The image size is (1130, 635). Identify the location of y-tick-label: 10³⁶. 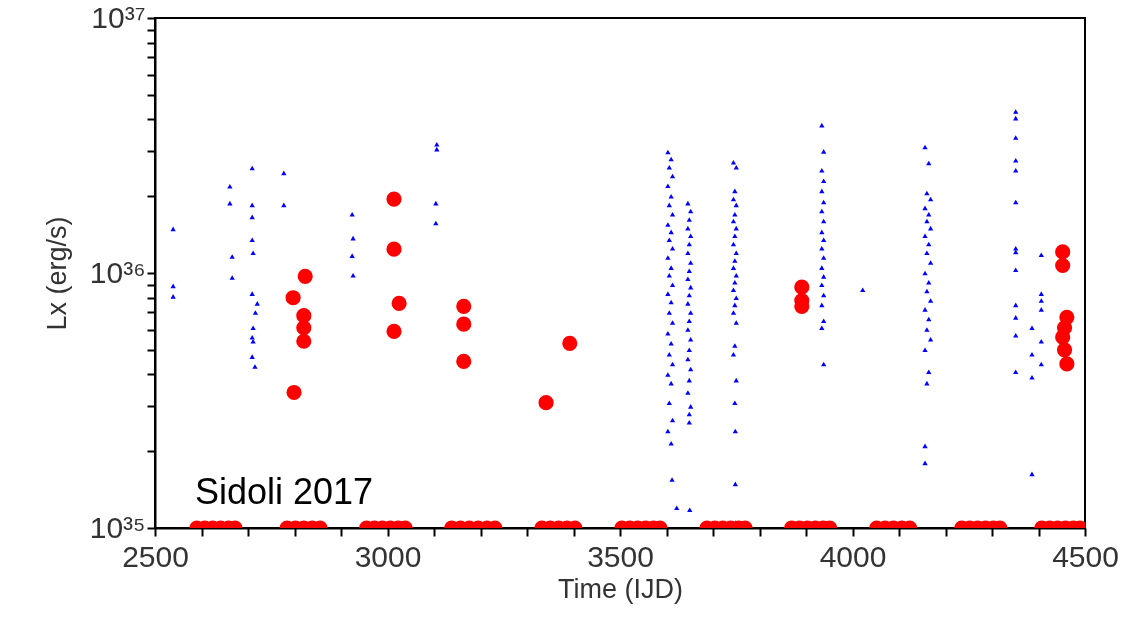
(117, 272).